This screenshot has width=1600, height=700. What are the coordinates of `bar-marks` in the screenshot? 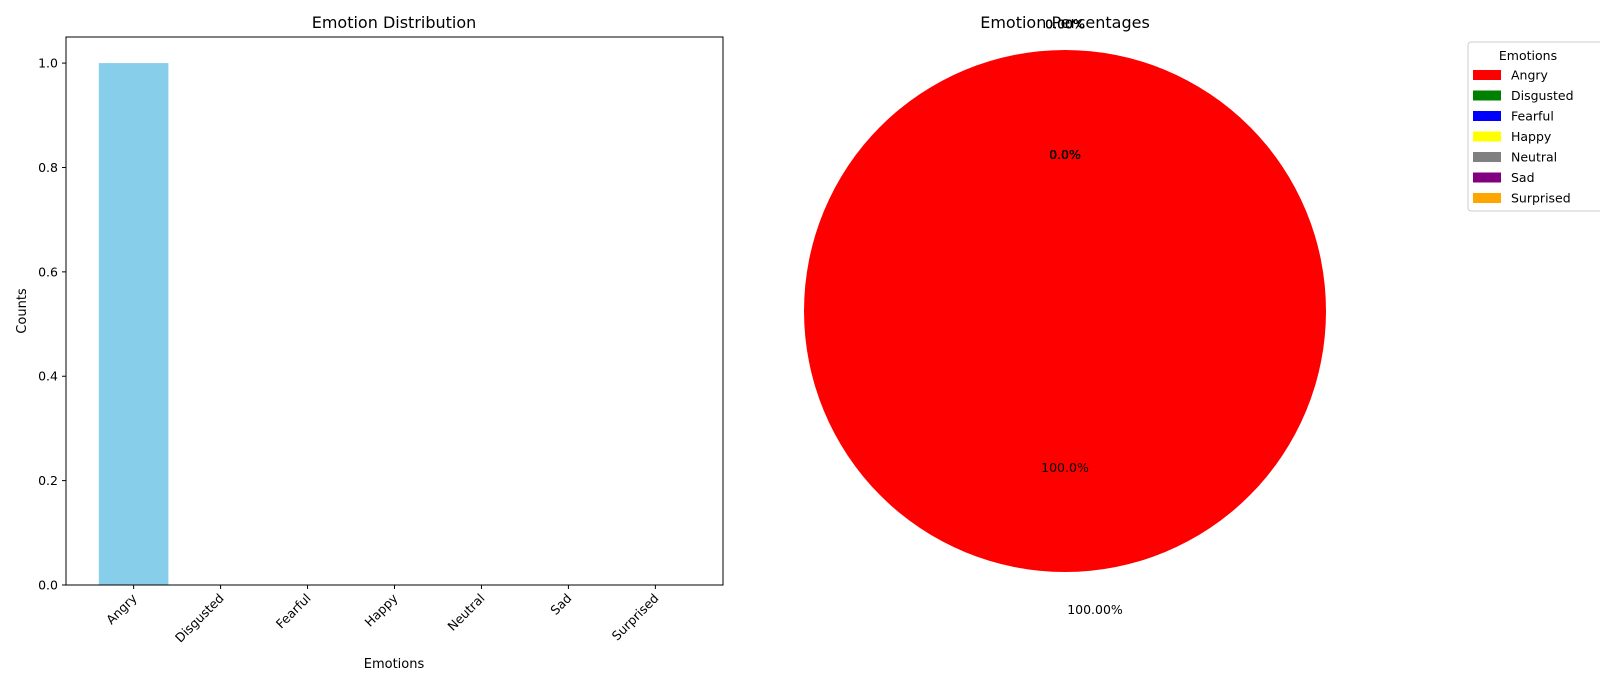 It's located at (133, 324).